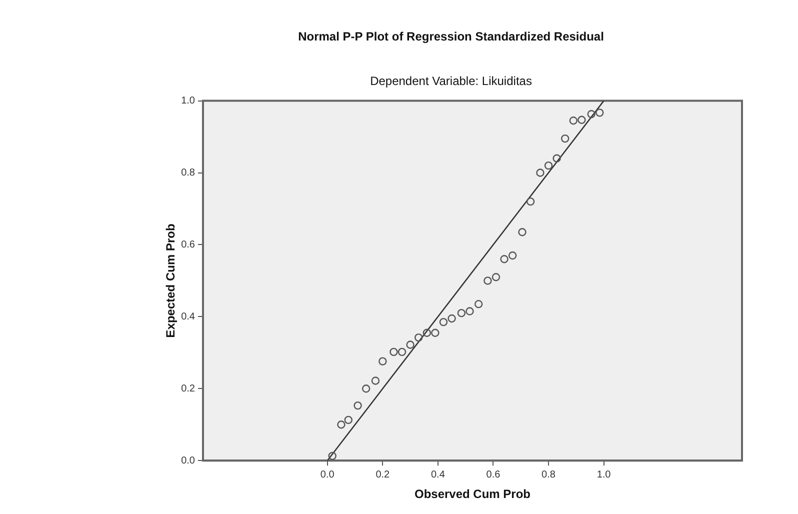  Describe the element at coordinates (171, 281) in the screenshot. I see `y-axis-title: Expected Cum Prob` at that location.